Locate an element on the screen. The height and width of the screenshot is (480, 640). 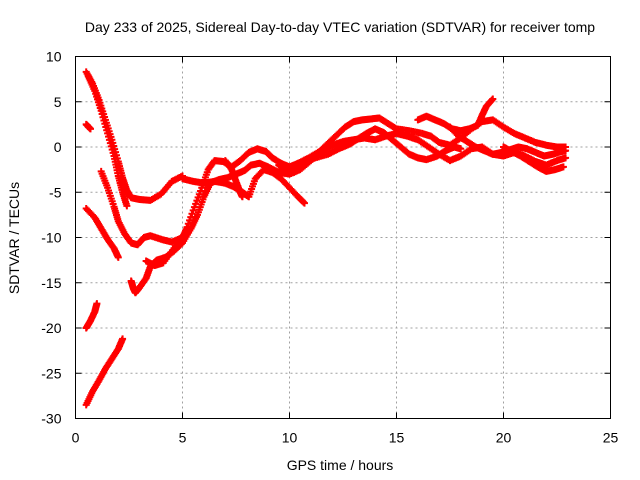
y-tick-label: -30 is located at coordinates (51, 419).